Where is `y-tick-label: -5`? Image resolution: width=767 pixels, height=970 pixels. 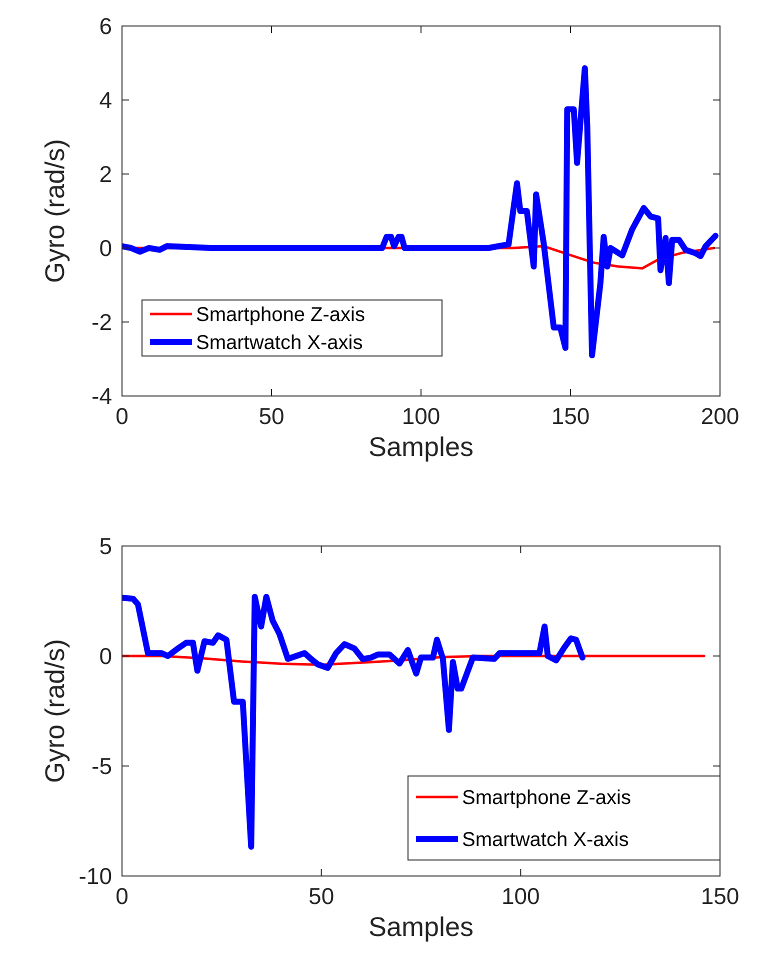 y-tick-label: -5 is located at coordinates (102, 766).